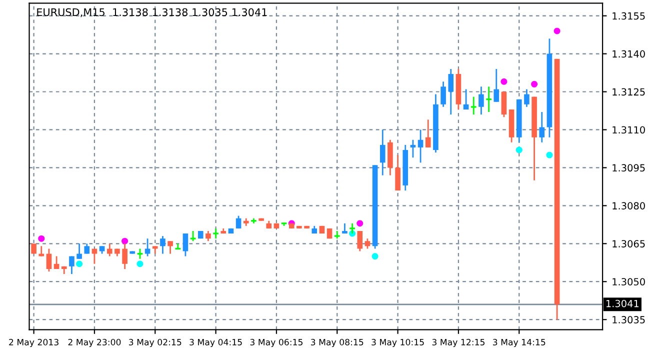 Image resolution: width=650 pixels, height=350 pixels. What do you see at coordinates (628, 168) in the screenshot?
I see `y-tick-label: 1.3095` at bounding box center [628, 168].